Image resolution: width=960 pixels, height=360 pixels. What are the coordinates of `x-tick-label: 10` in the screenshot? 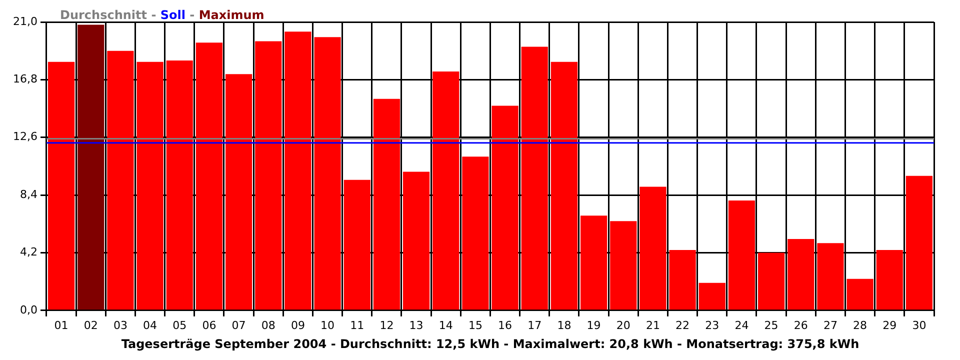 It's located at (327, 325).